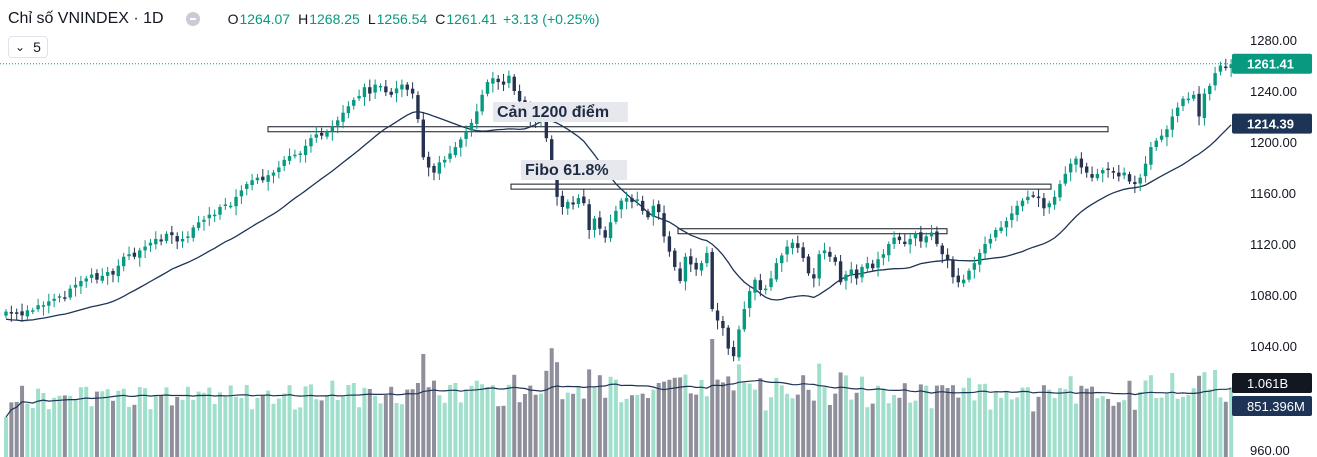 The width and height of the screenshot is (1317, 457). What do you see at coordinates (265, 19) in the screenshot?
I see `open-value: 1264.07` at bounding box center [265, 19].